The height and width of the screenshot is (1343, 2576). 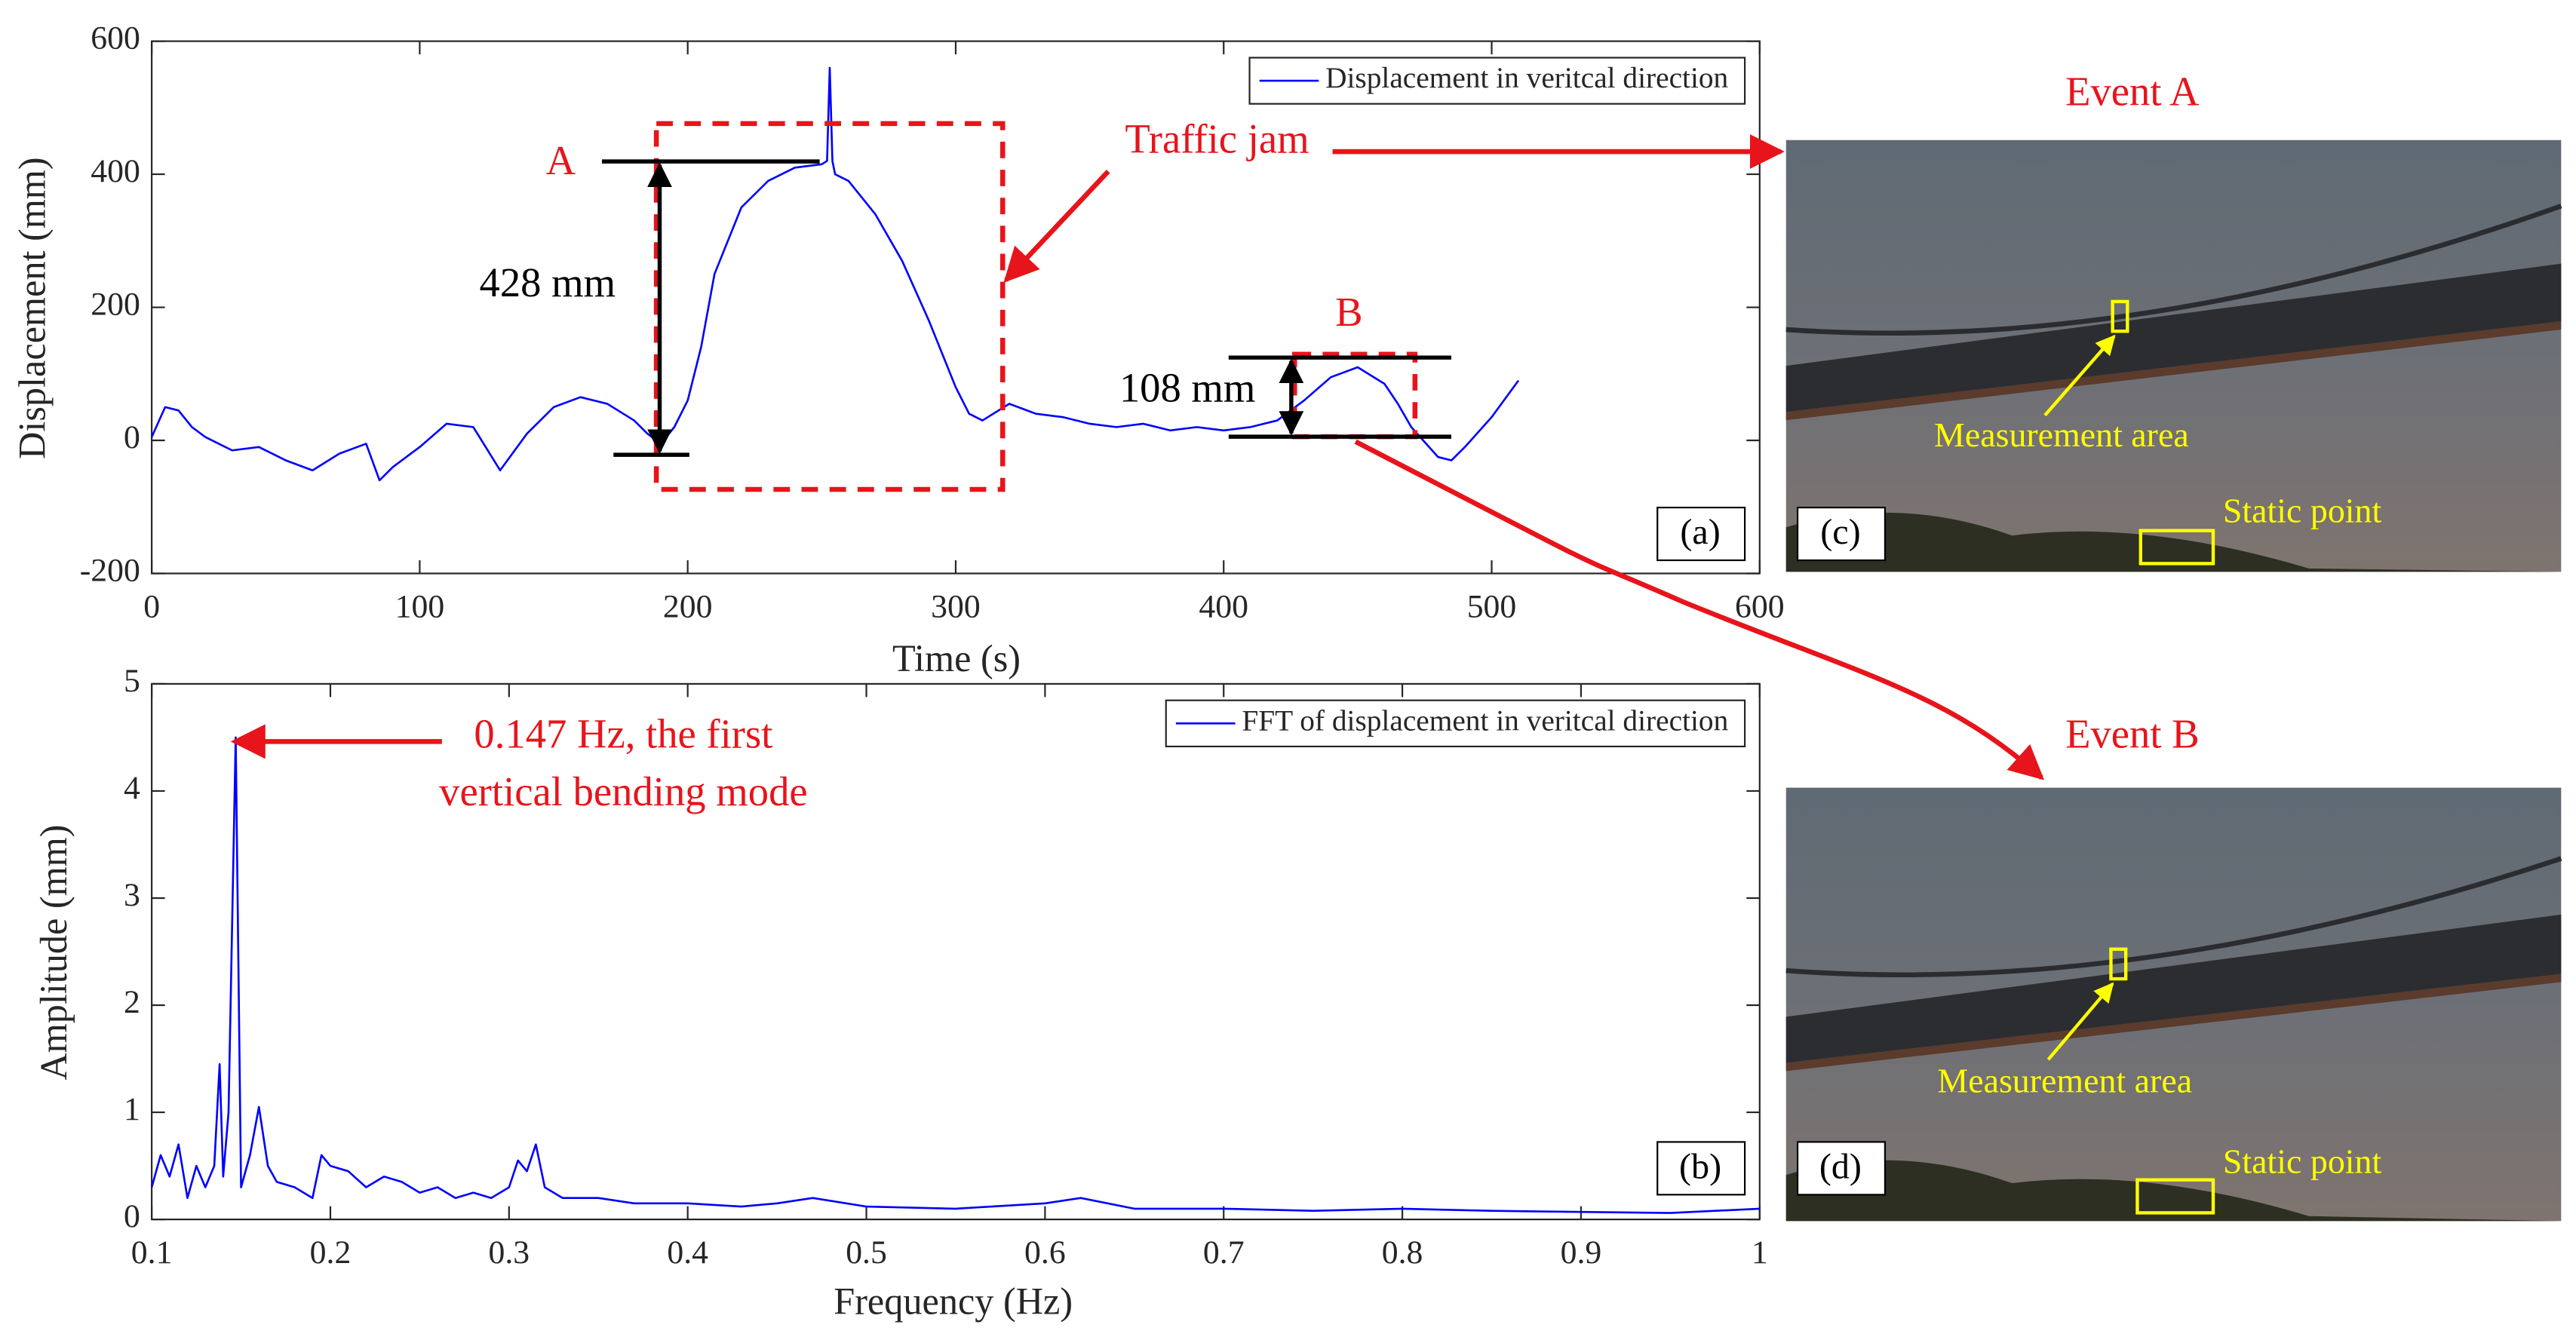 I want to click on x-tick-label: 0.9, so click(x=1581, y=1252).